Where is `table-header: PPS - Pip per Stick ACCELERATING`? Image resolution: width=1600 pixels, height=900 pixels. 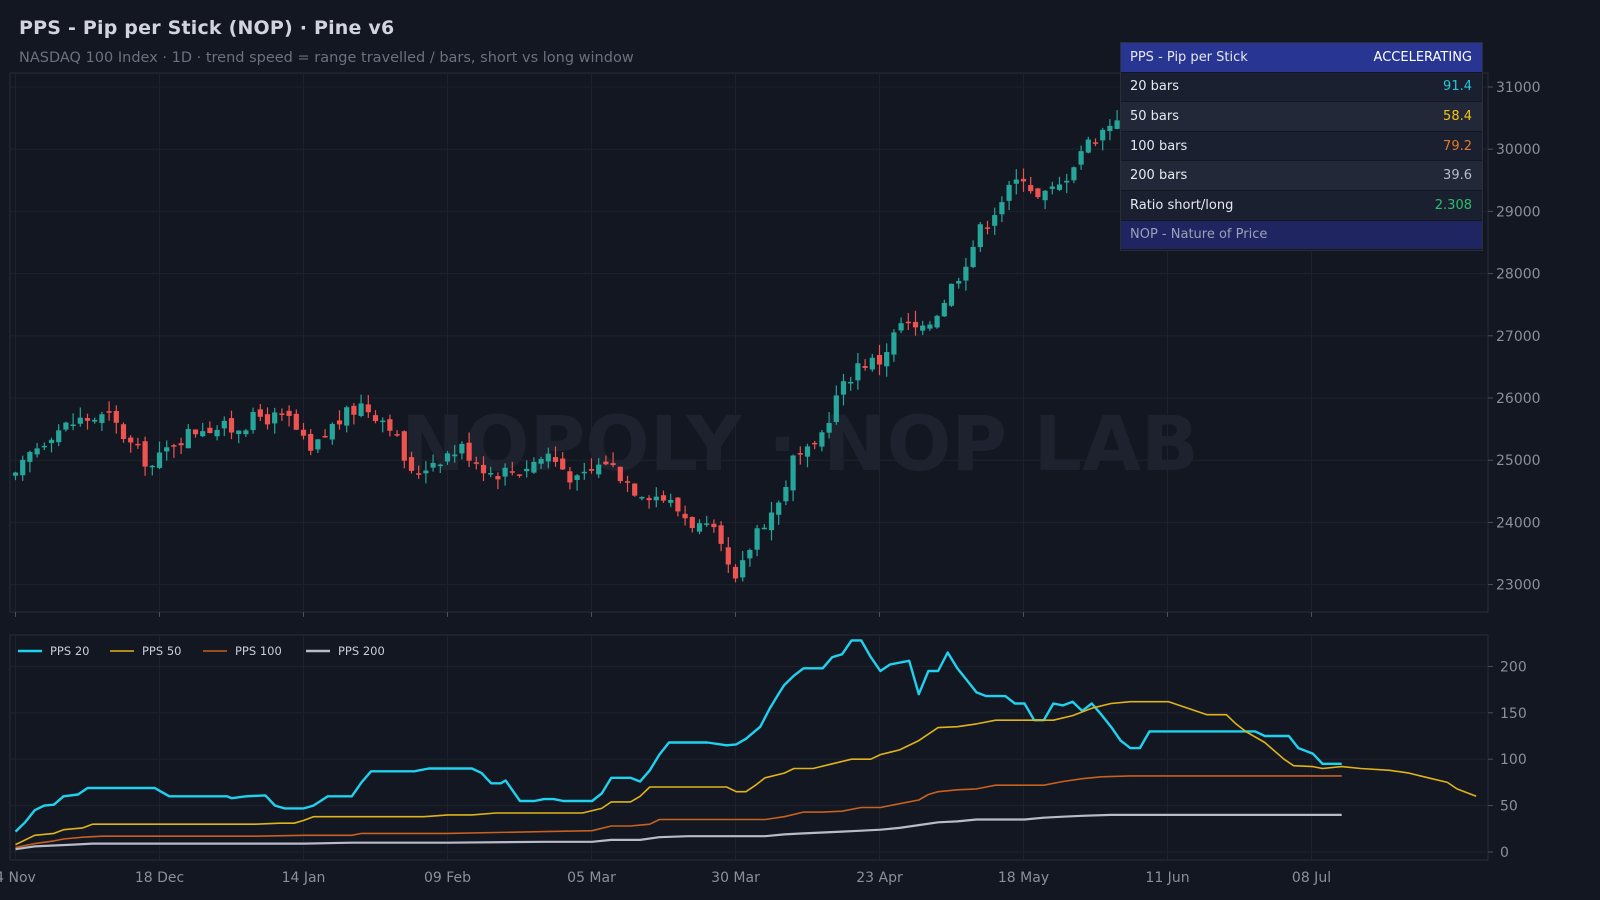
table-header: PPS - Pip per Stick ACCELERATING is located at coordinates (1301, 58).